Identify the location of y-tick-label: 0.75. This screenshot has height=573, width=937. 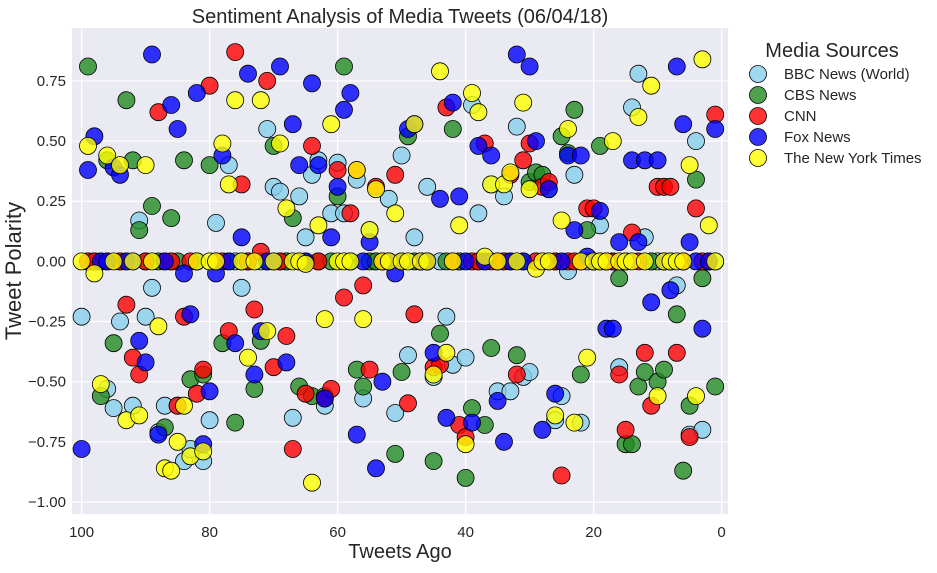
(51, 81).